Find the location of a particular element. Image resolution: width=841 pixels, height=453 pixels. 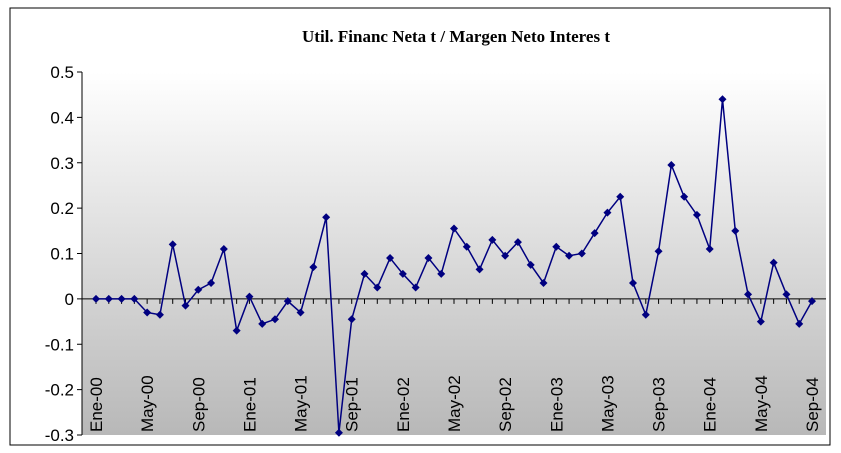

x-tick-label: Ene-00 is located at coordinates (96, 404).